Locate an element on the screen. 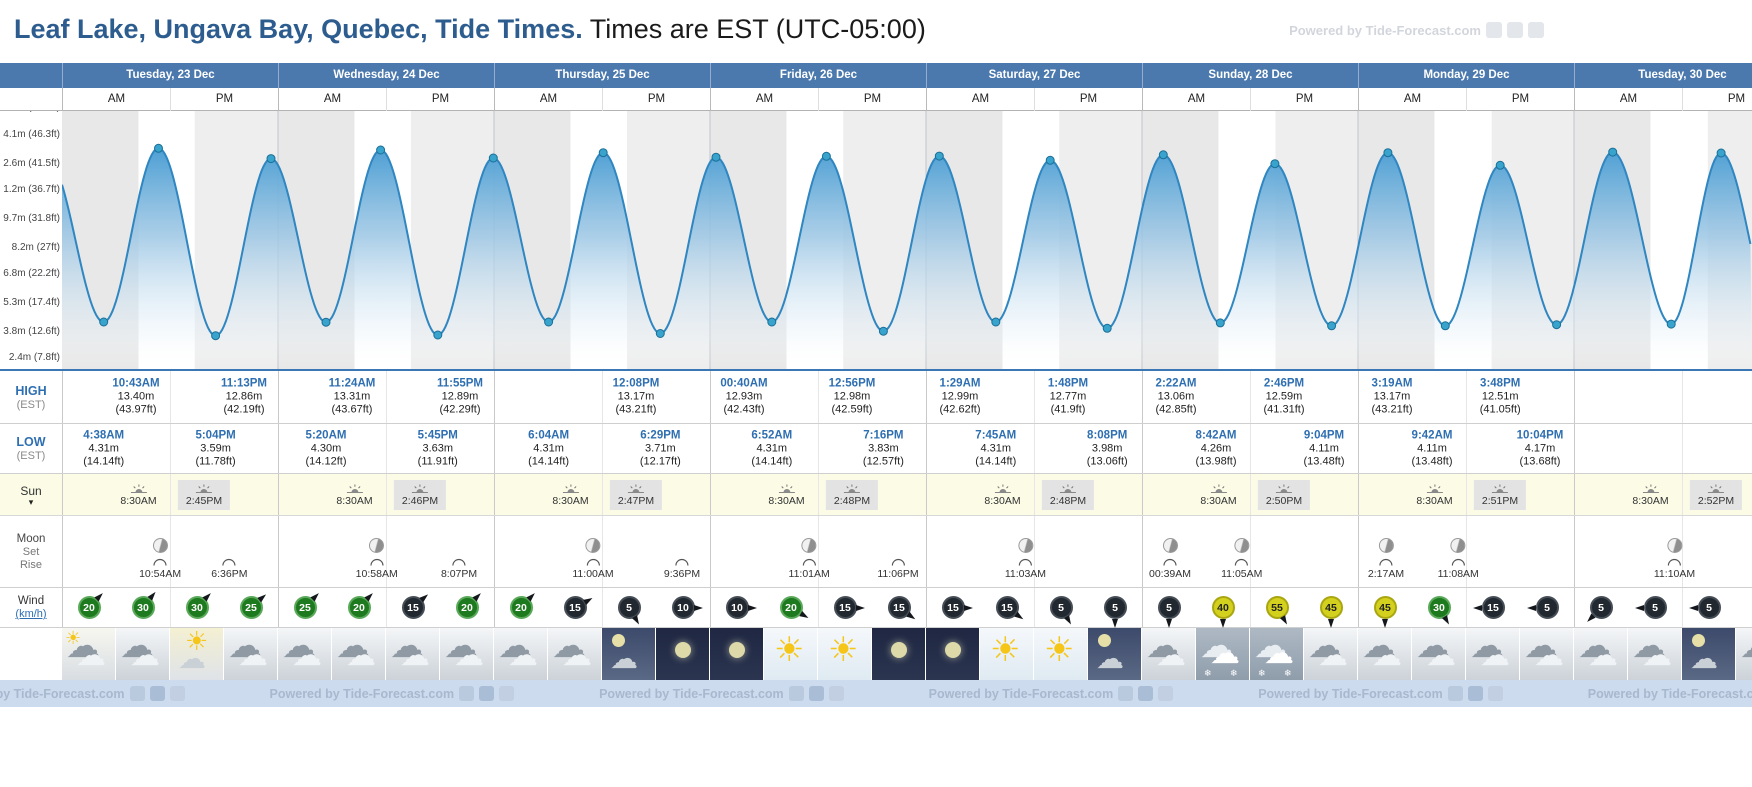 Image resolution: width=1752 pixels, height=787 pixels. sunset-entry: 2:51PM is located at coordinates (1500, 494).